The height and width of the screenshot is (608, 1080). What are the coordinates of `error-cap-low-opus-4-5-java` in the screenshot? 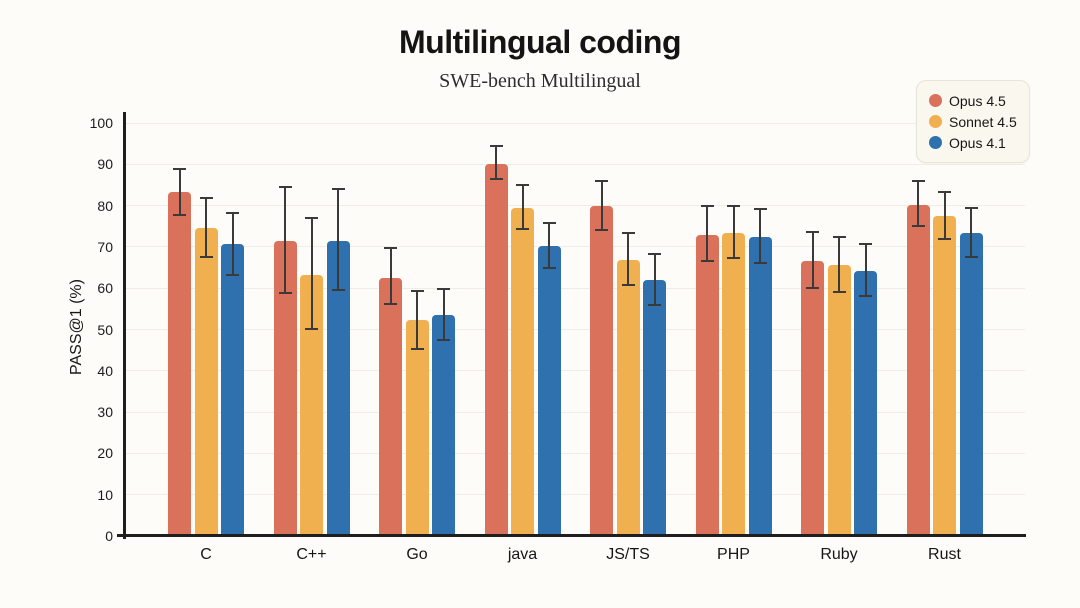 It's located at (496, 178).